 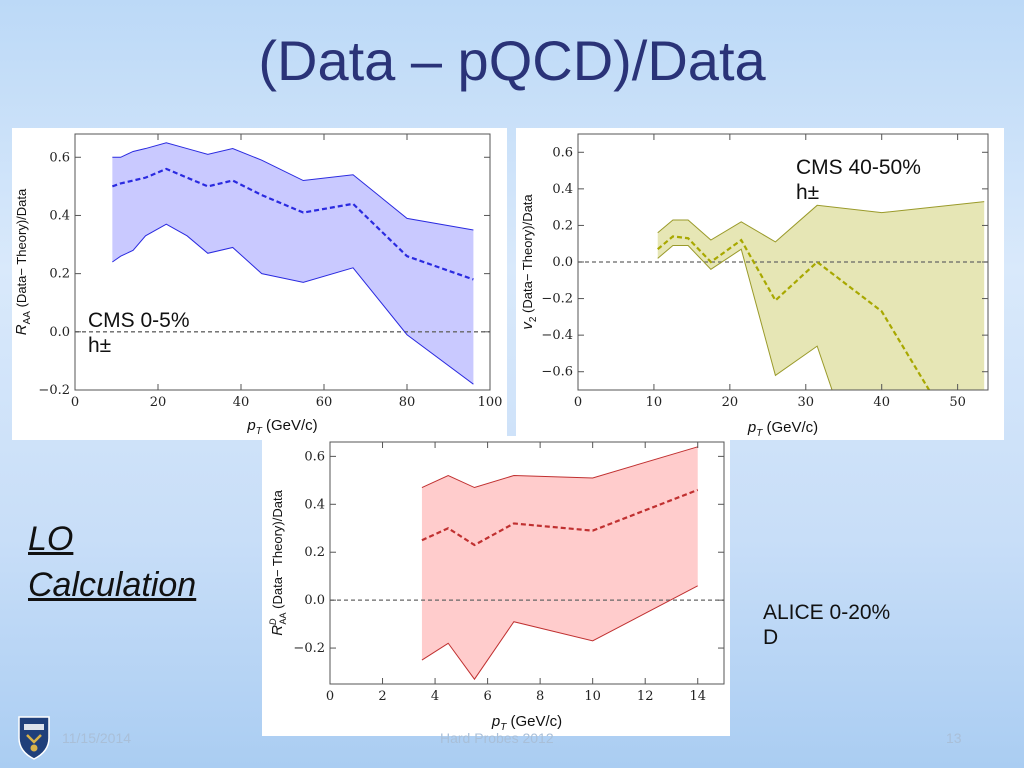 What do you see at coordinates (645, 696) in the screenshot?
I see `x-tick-label-alice-d: 12` at bounding box center [645, 696].